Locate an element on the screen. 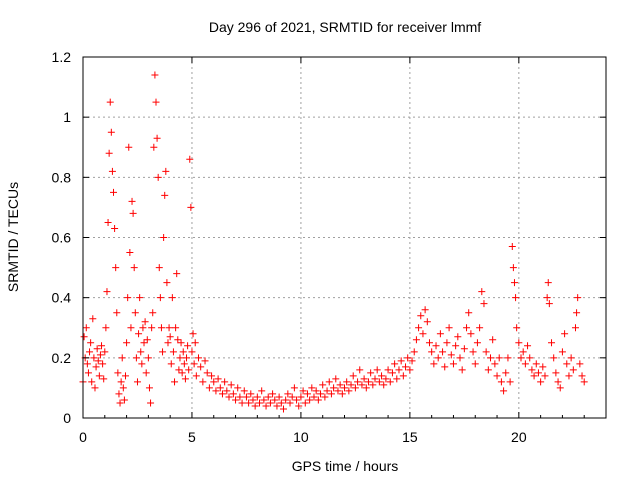 Image resolution: width=640 pixels, height=480 pixels. x-tick-label: 10 is located at coordinates (301, 437).